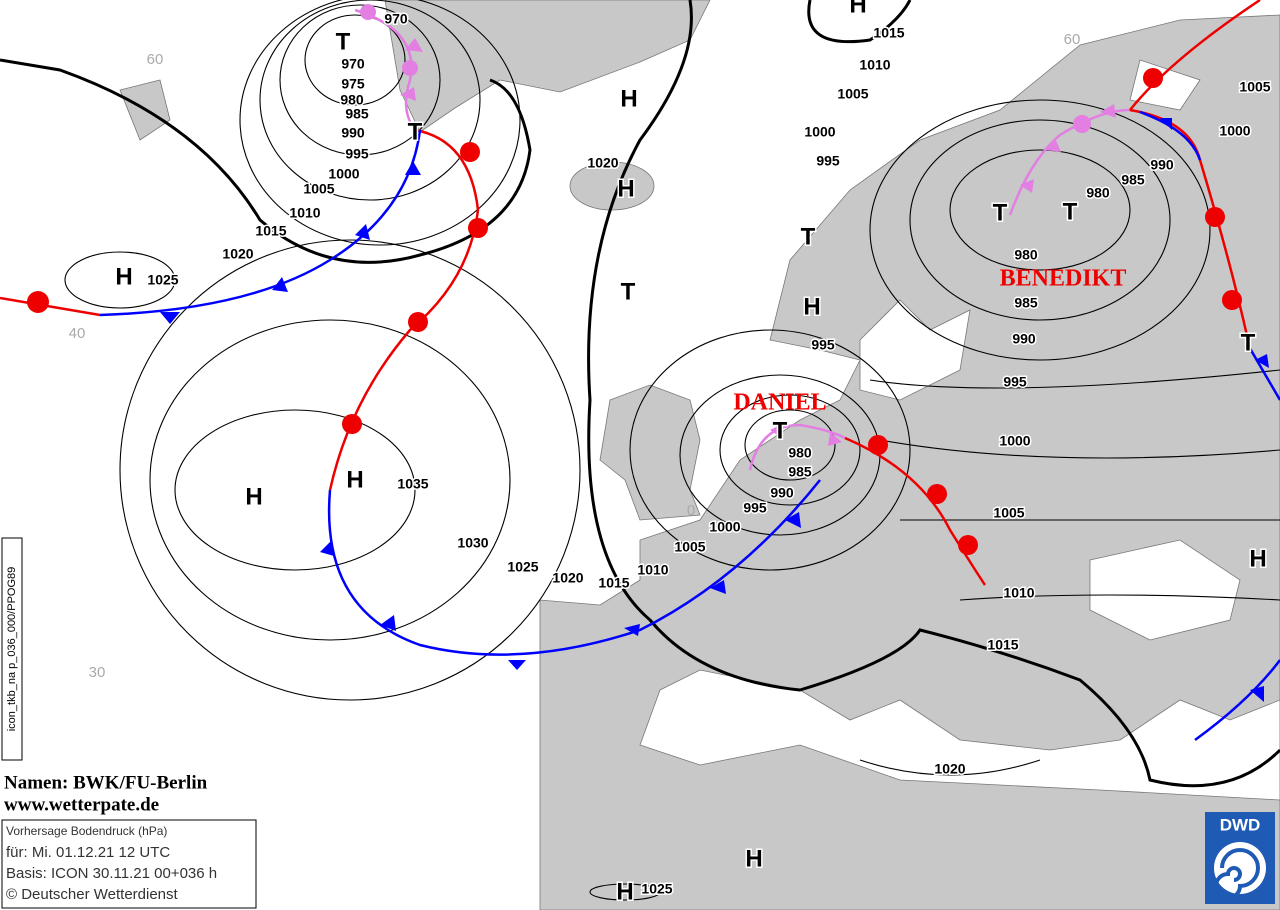  Describe the element at coordinates (88, 852) in the screenshot. I see `info-valid: für: Mi. 01.12.21 12 UTC` at that location.